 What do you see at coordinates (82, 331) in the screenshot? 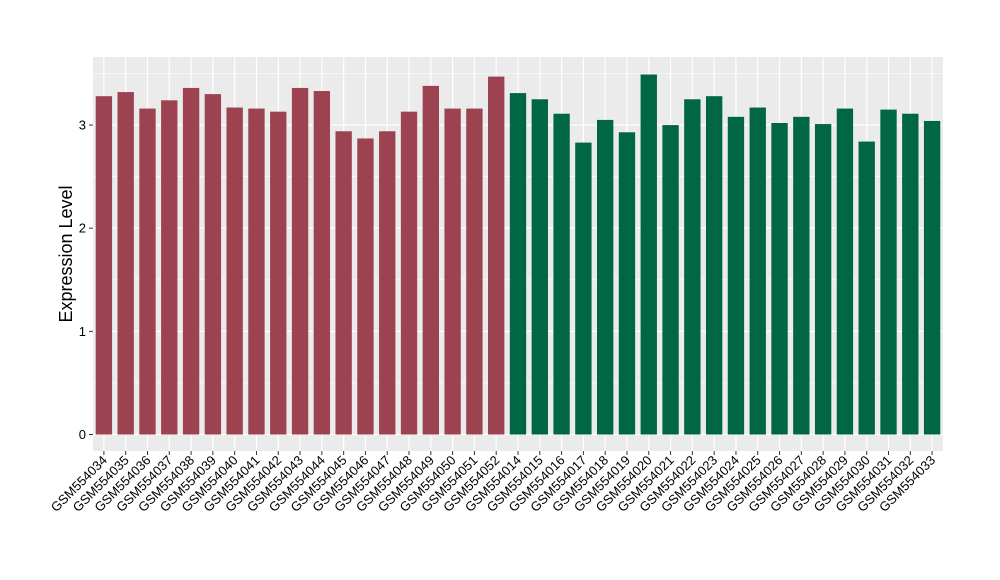
I see `y-tick-label: 1` at bounding box center [82, 331].